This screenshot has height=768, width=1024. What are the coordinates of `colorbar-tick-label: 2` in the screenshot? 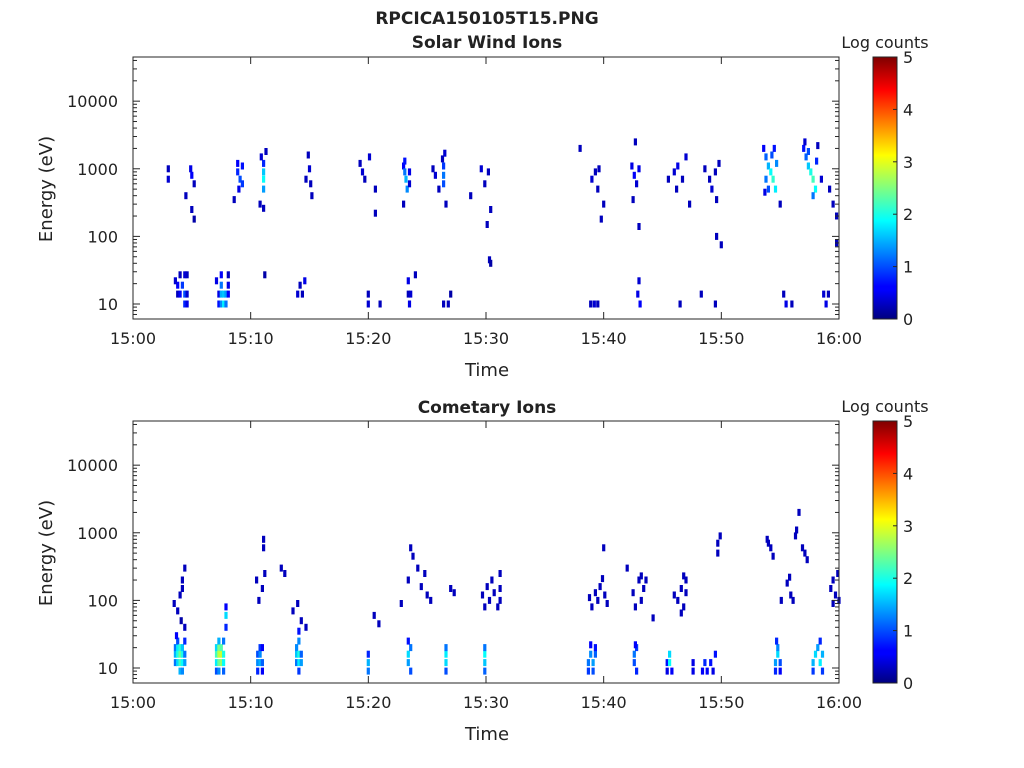 It's located at (908, 214).